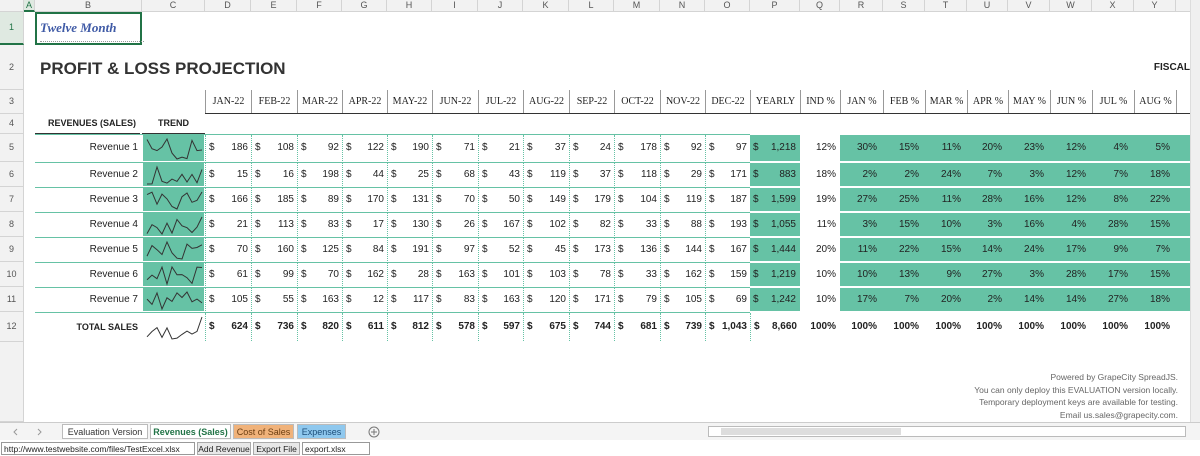 Image resolution: width=1200 pixels, height=456 pixels. What do you see at coordinates (602, 326) in the screenshot?
I see `amount: 744` at bounding box center [602, 326].